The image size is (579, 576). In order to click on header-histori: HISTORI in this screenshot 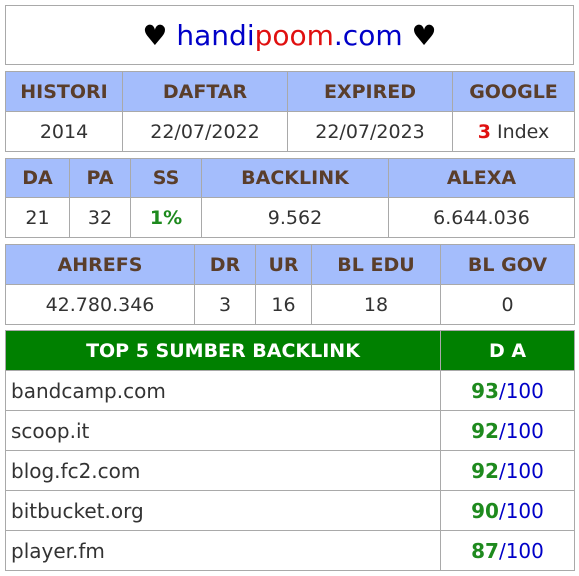, I will do `click(64, 91)`.